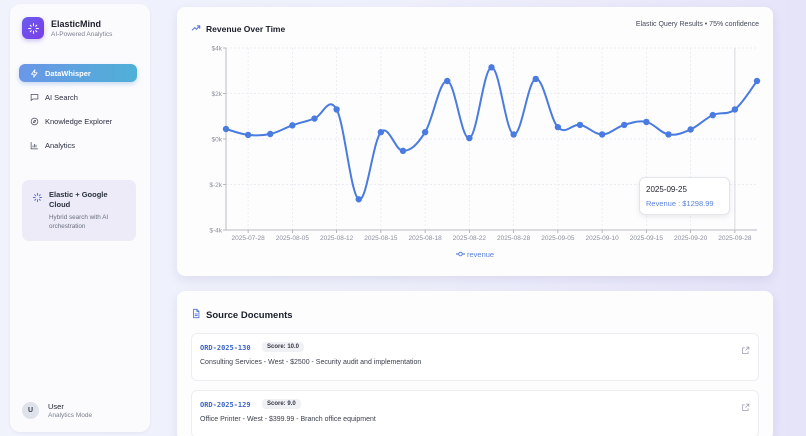 The image size is (806, 436). I want to click on bar-chart-icon, so click(34, 145).